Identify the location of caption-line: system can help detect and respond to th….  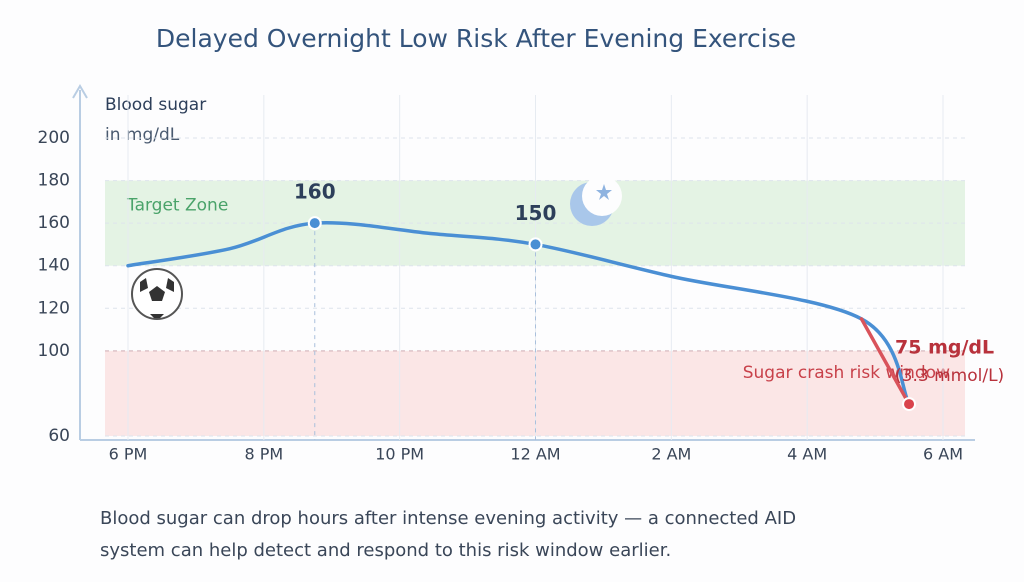
(385, 550).